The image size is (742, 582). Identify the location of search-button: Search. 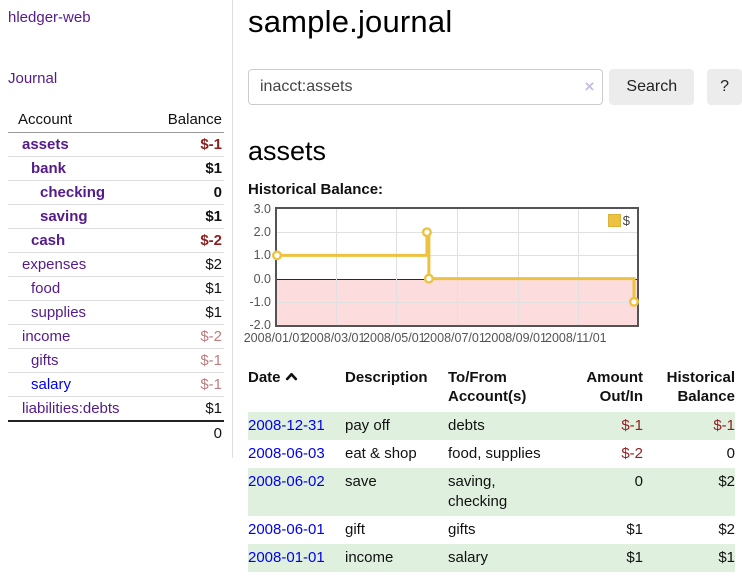
(652, 87).